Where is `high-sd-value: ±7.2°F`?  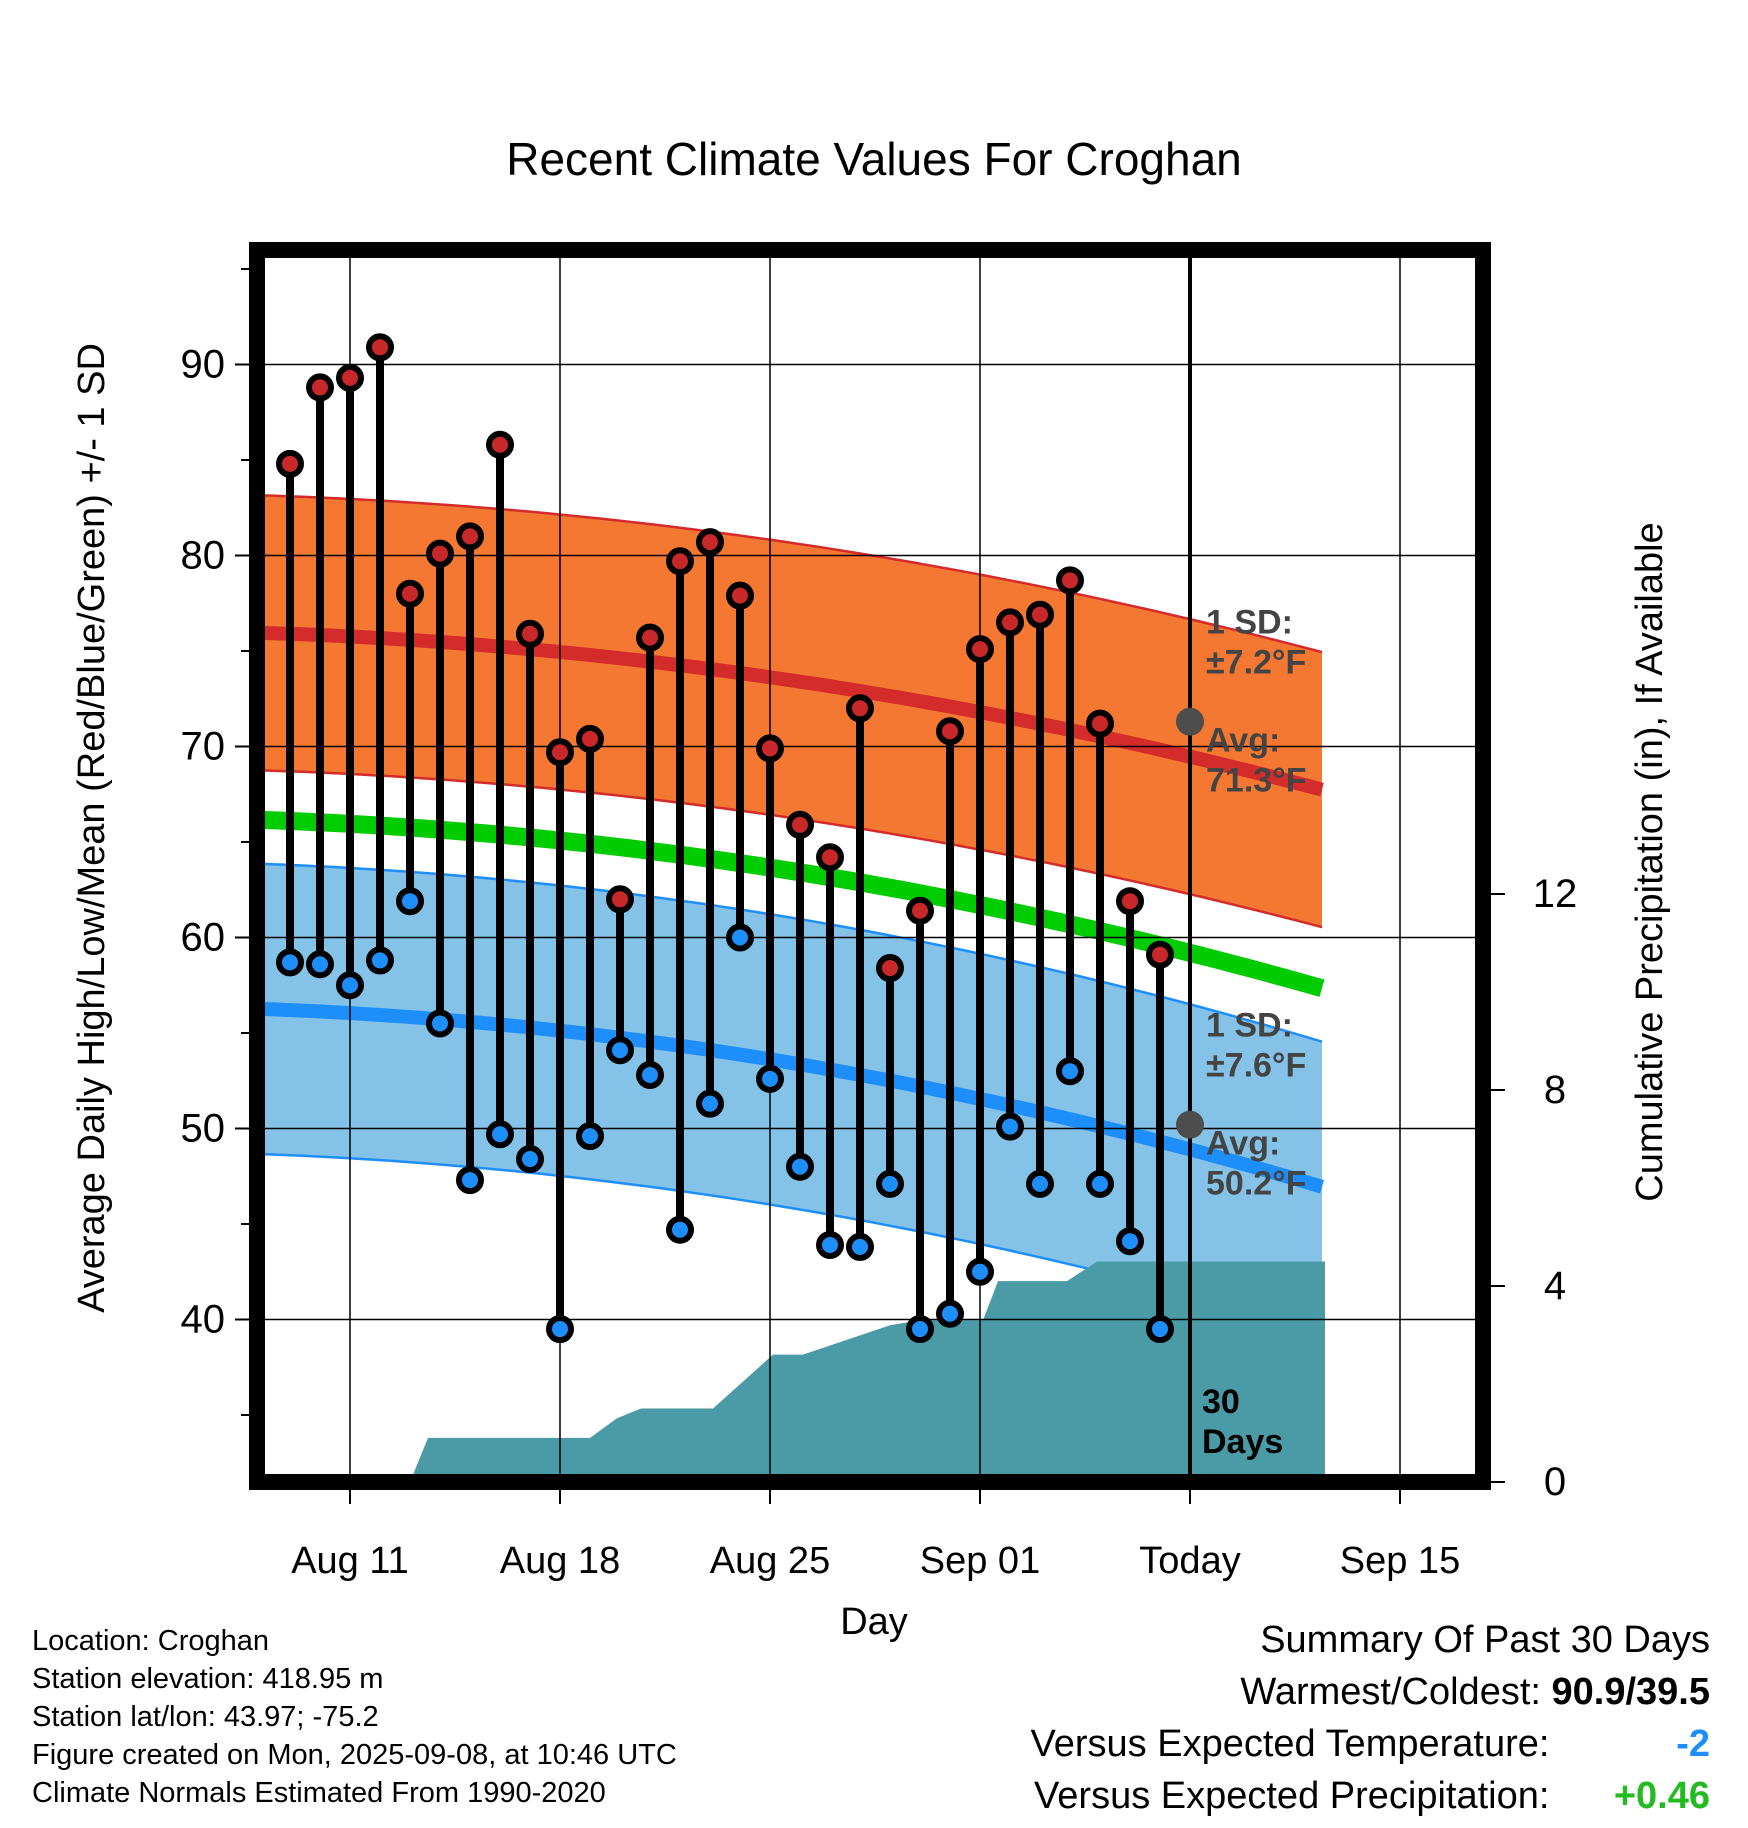
high-sd-value: ±7.2°F is located at coordinates (1256, 663).